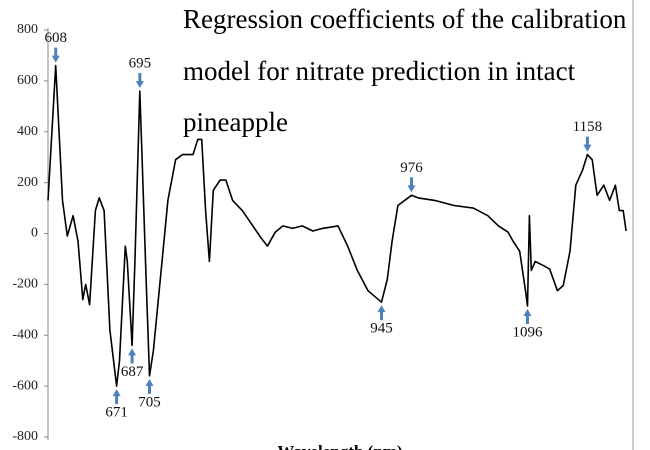 Image resolution: width=650 pixels, height=450 pixels. I want to click on annotation-label: 1096, so click(527, 332).